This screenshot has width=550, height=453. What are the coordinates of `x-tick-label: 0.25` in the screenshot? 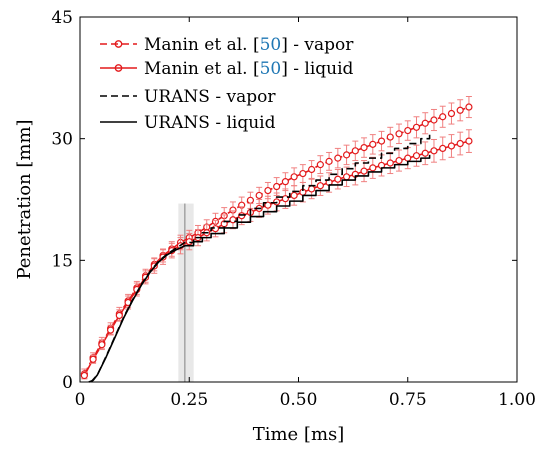 It's located at (189, 400).